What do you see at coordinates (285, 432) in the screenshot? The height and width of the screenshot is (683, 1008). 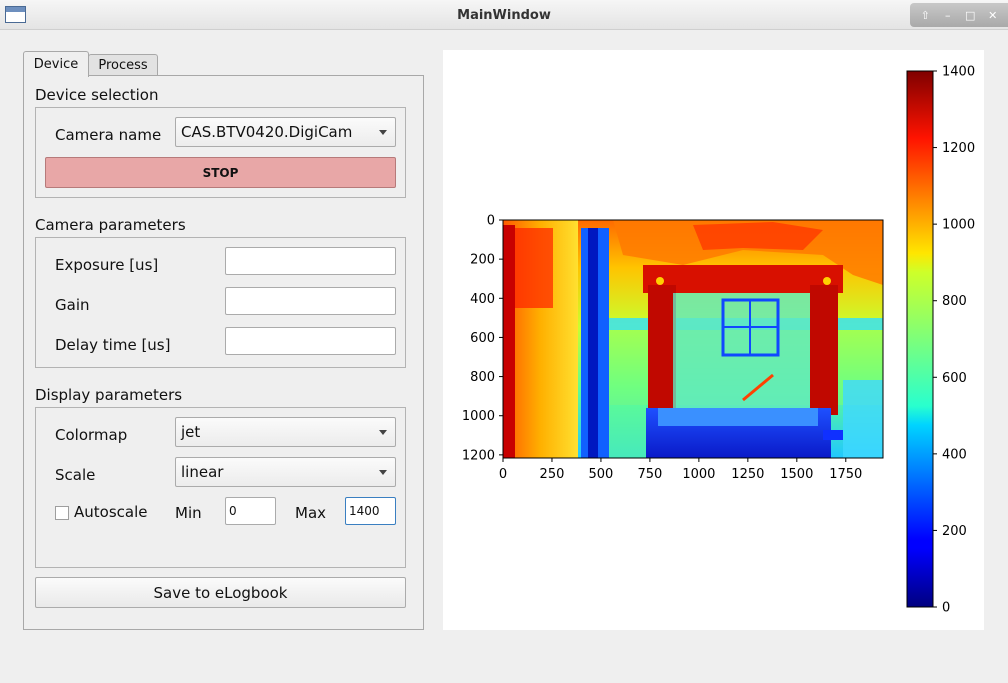 I see `colormap-combo: jet` at bounding box center [285, 432].